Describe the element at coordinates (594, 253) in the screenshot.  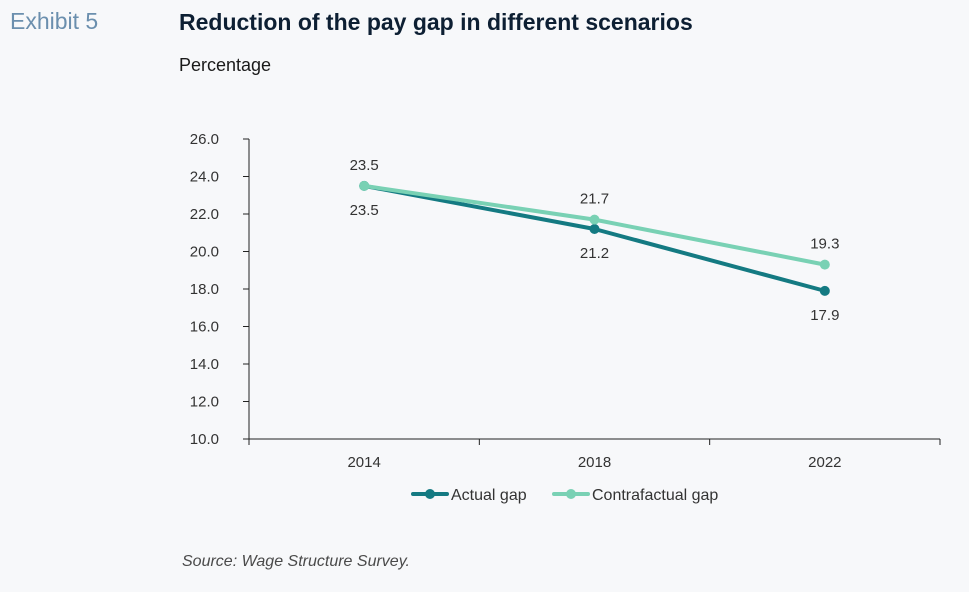
I see `data-label: 21.2` at that location.